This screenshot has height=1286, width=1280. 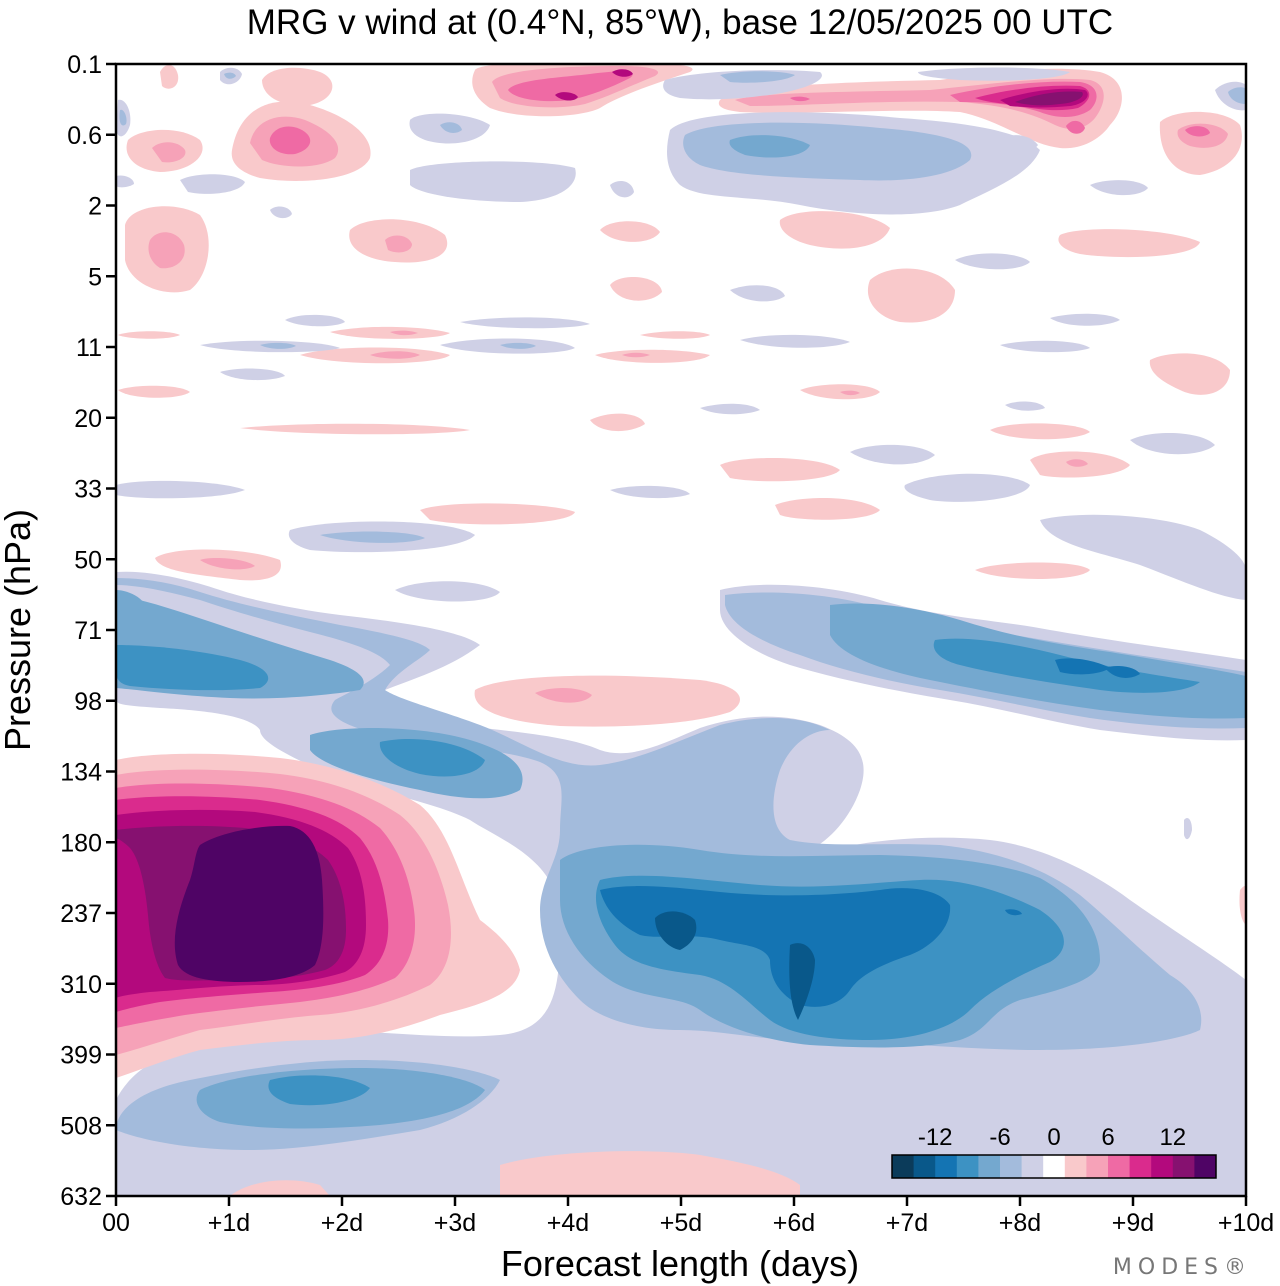 I want to click on x-tick-label: +8d, so click(x=1020, y=1223).